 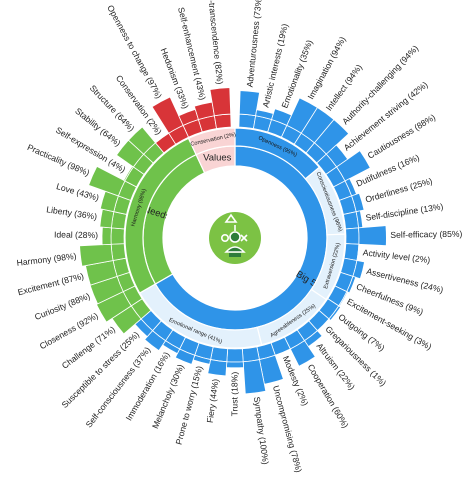 What do you see at coordinates (106, 236) in the screenshot?
I see `leaf-bar-ideal` at bounding box center [106, 236].